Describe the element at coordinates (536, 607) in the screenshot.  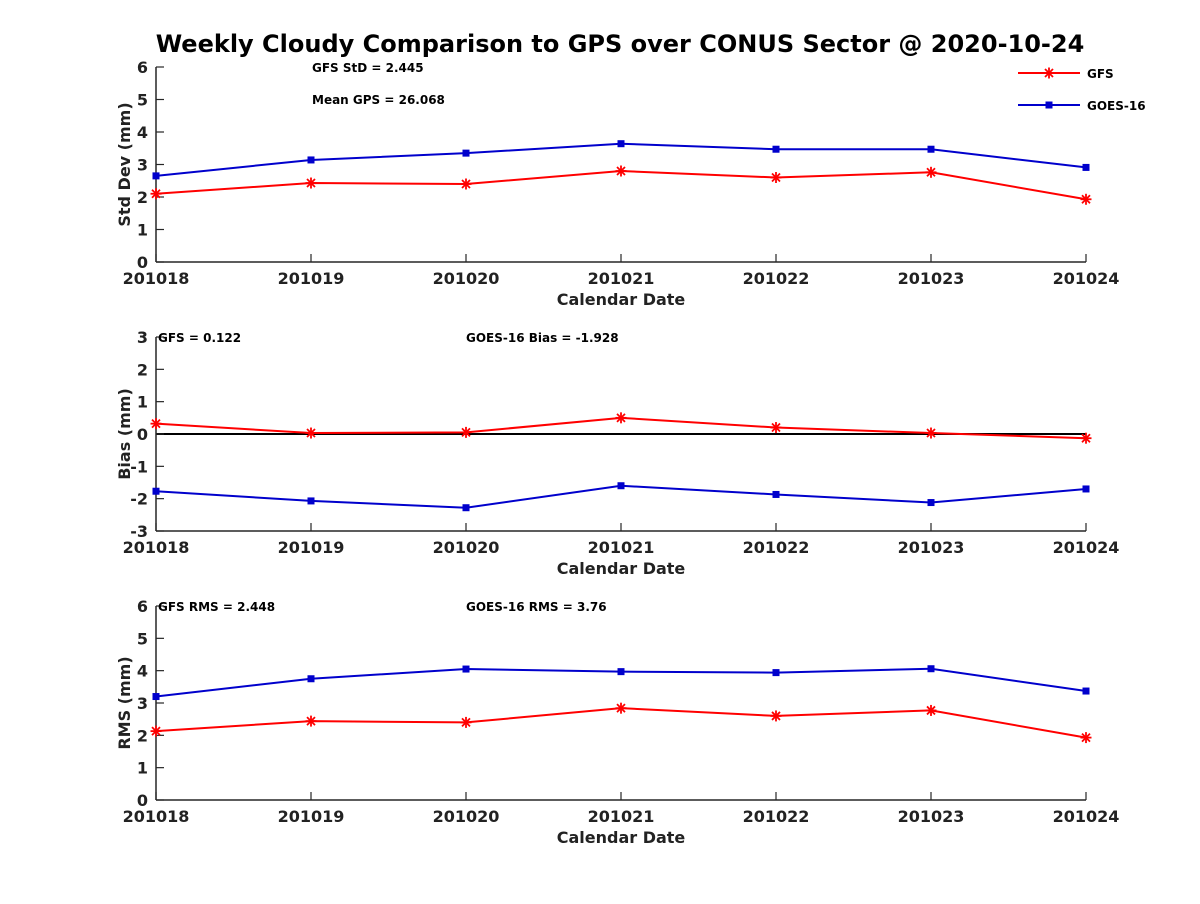
I see `stat-annotation: GOES-16 RMS = 3.76` at that location.